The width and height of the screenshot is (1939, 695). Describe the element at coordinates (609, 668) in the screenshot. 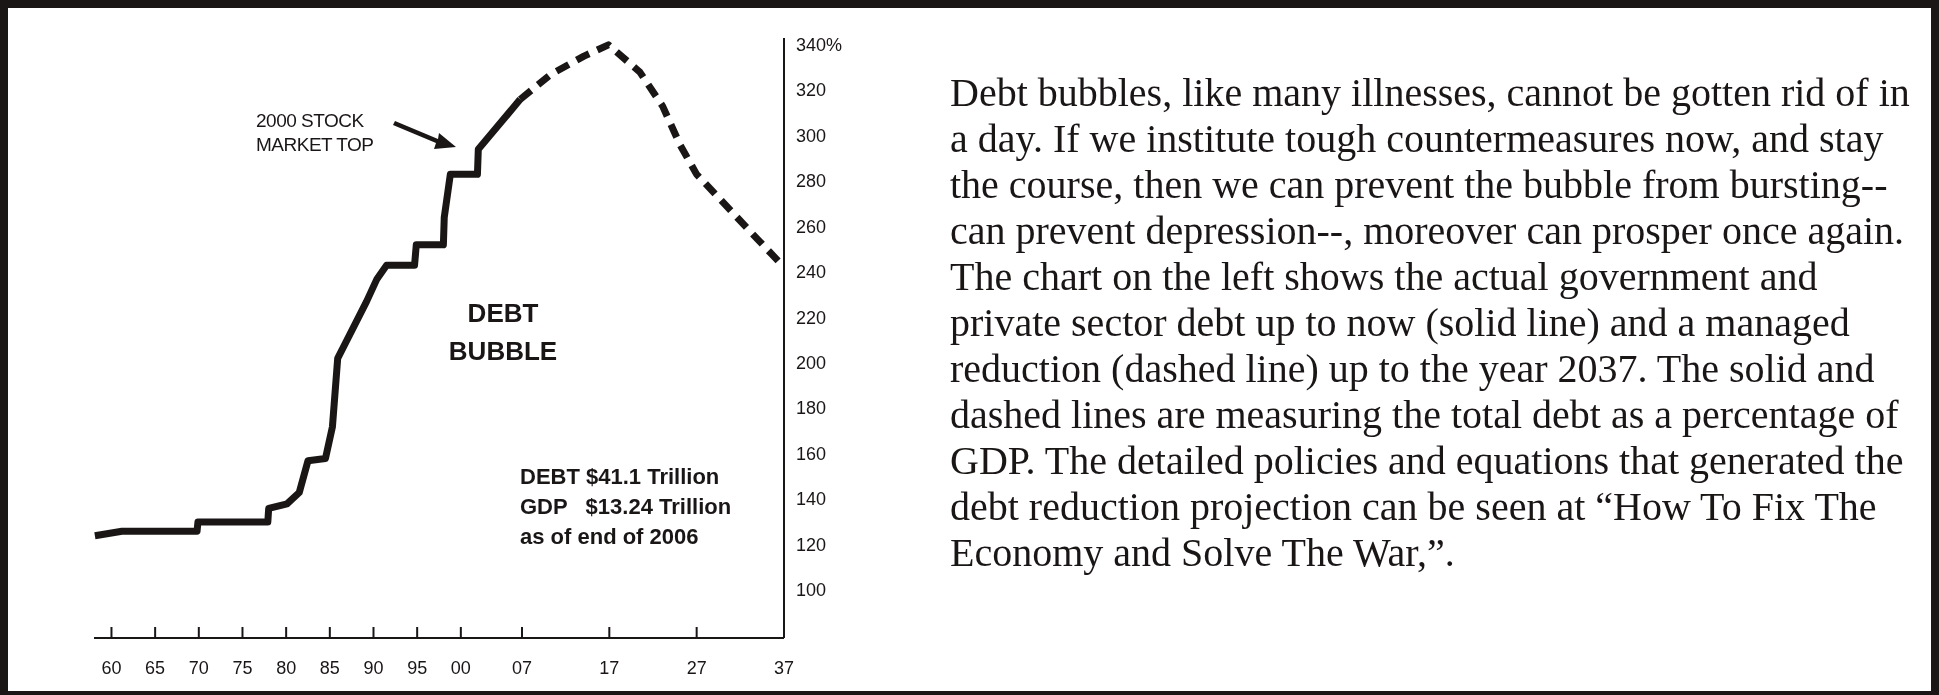

I see `x-tick-label: 17` at that location.